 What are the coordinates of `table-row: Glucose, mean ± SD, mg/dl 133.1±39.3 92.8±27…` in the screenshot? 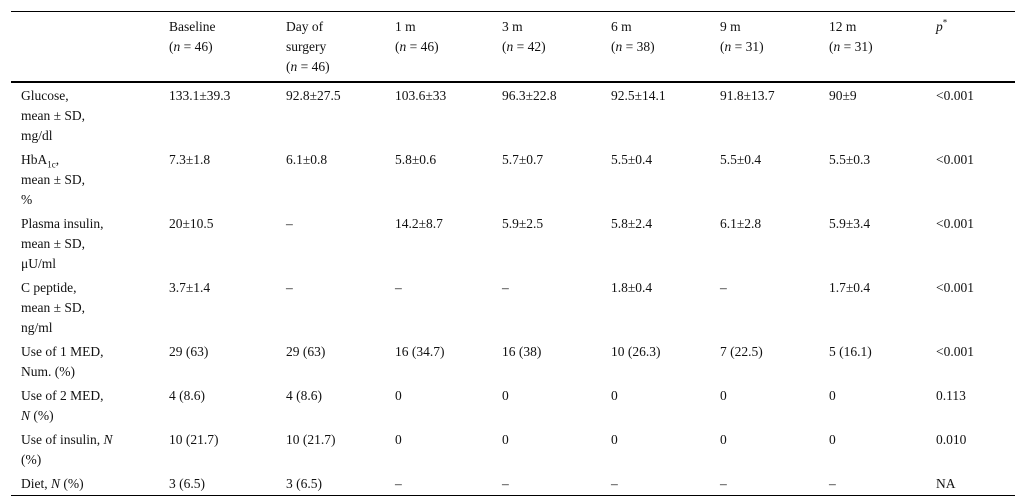 It's located at (513, 114).